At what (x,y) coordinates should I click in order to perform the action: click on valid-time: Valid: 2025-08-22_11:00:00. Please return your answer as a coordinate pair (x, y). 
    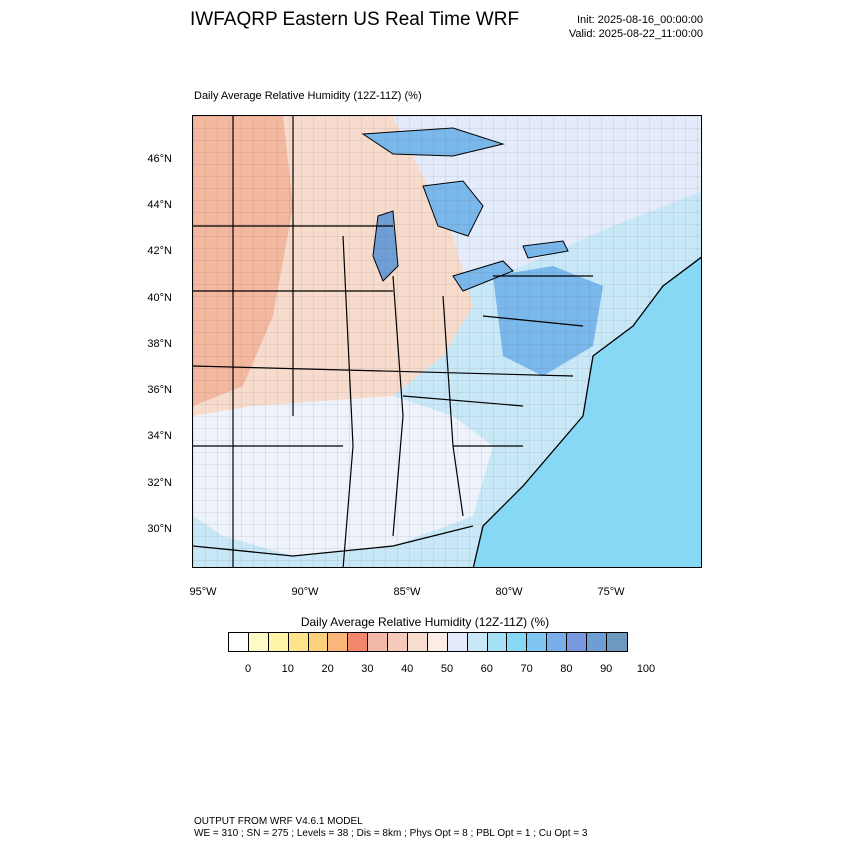
    Looking at the image, I should click on (635, 34).